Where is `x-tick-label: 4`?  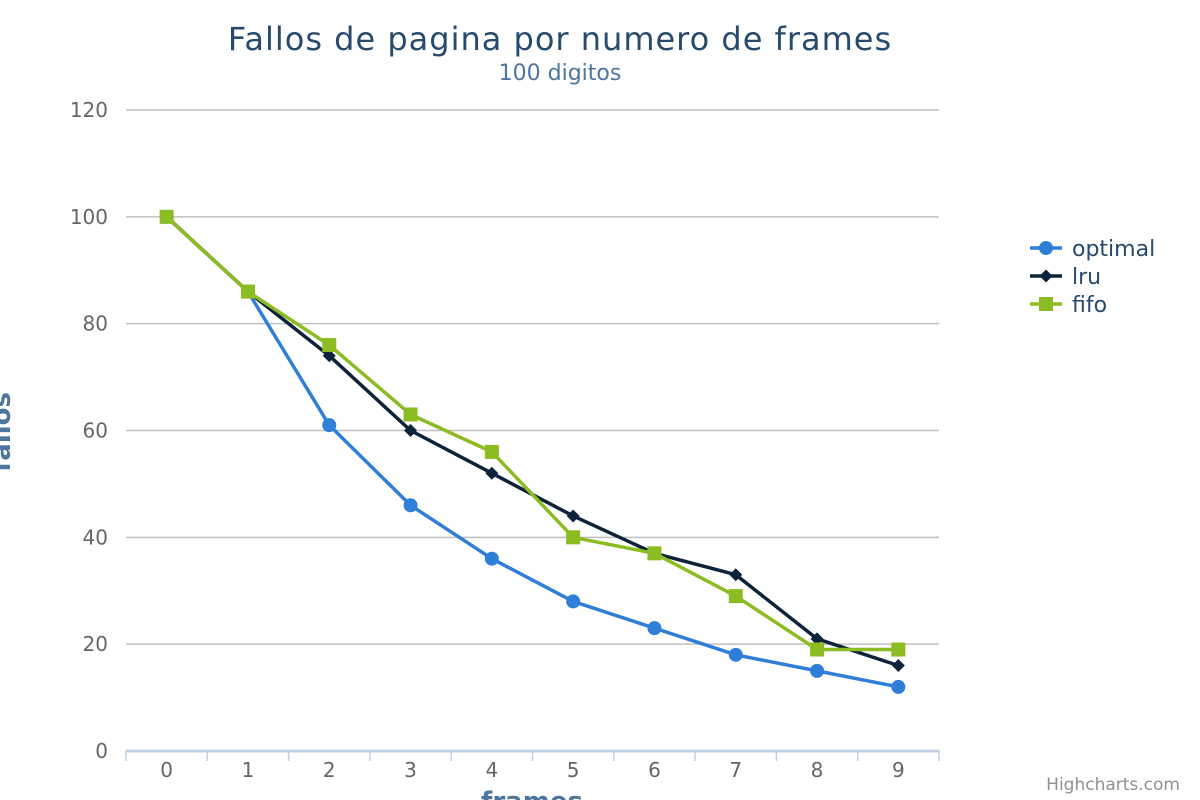 x-tick-label: 4 is located at coordinates (491, 770).